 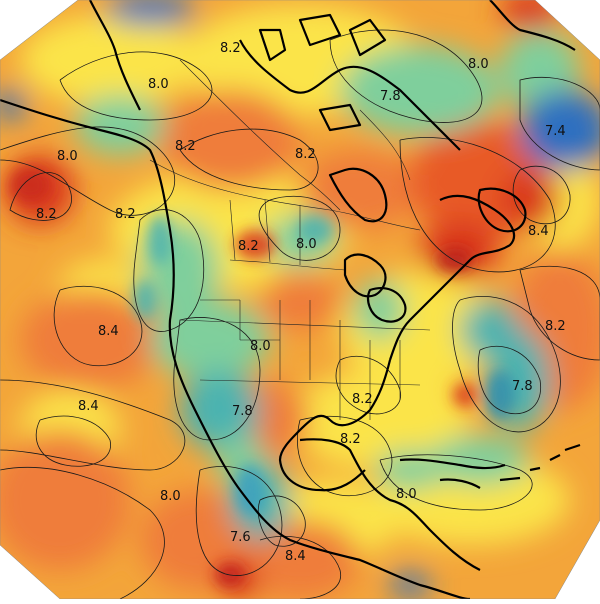 I want to click on caribbean-islands, so click(x=510, y=466).